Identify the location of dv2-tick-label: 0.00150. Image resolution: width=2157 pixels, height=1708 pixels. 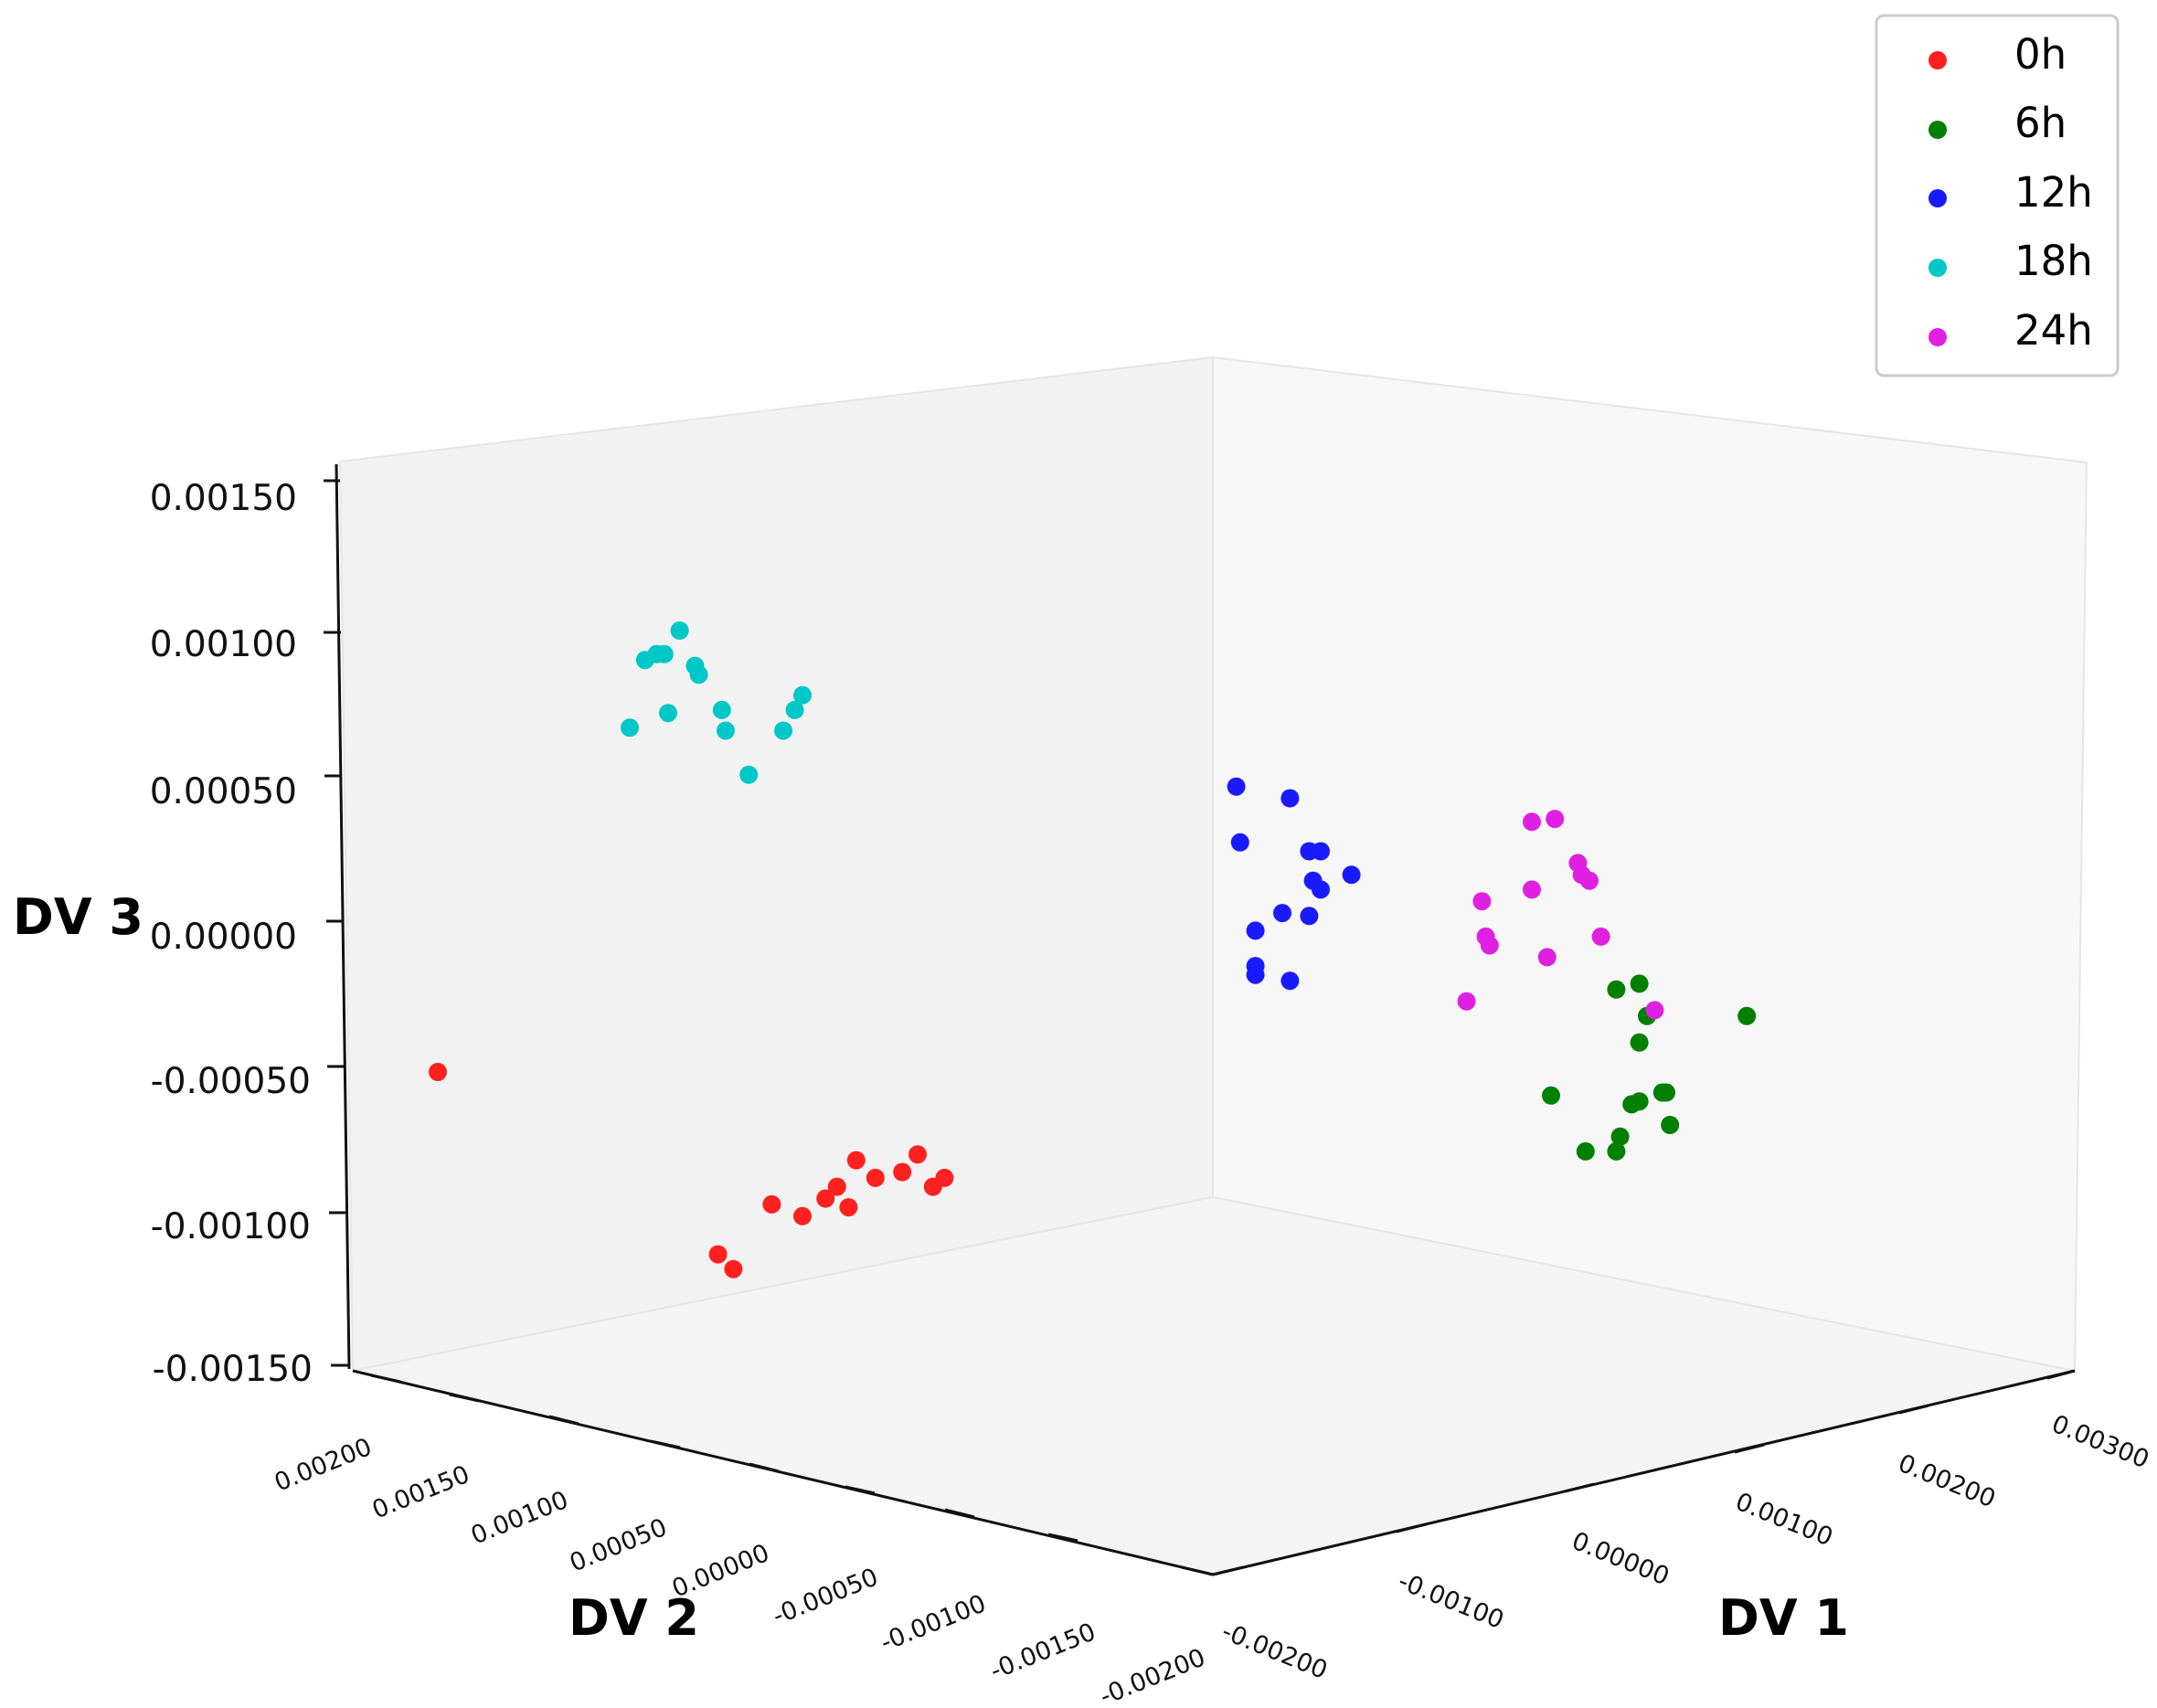
(420, 1492).